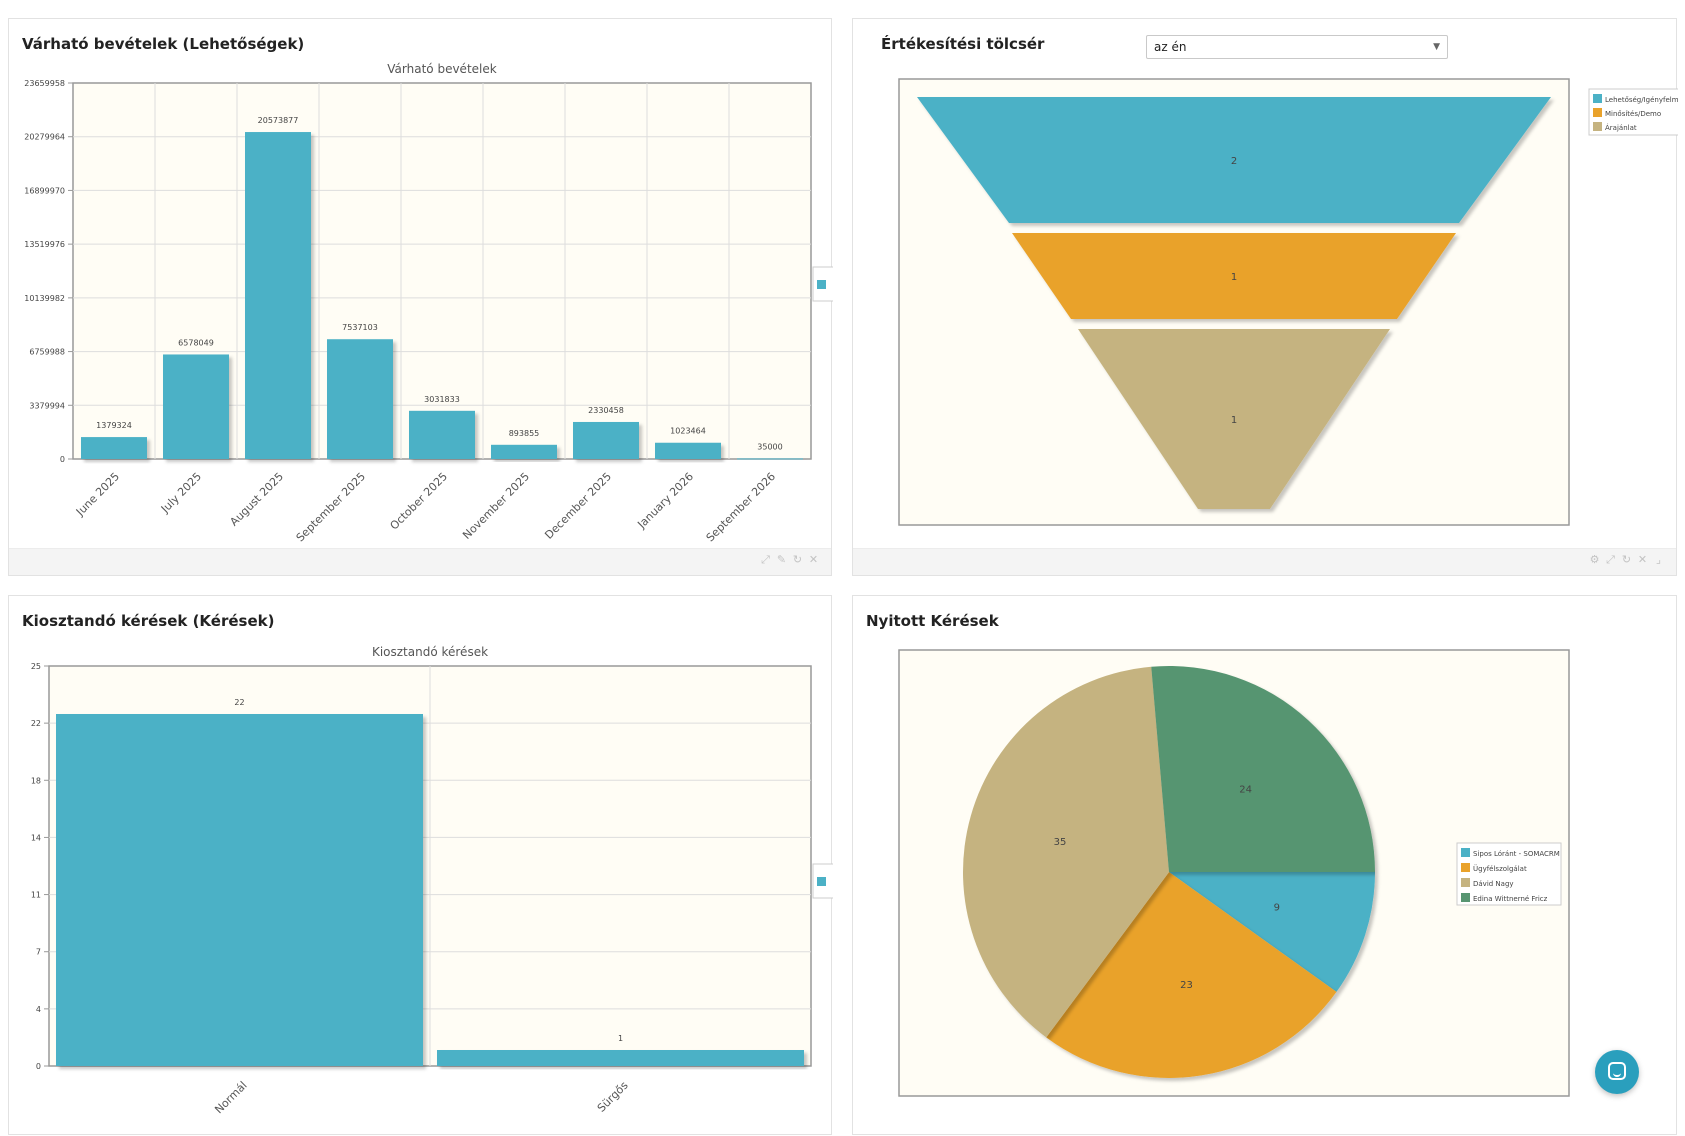 The width and height of the screenshot is (1685, 1136). What do you see at coordinates (1516, 854) in the screenshot?
I see `legend-label: Sipos Lóránt - SOMACRM` at bounding box center [1516, 854].